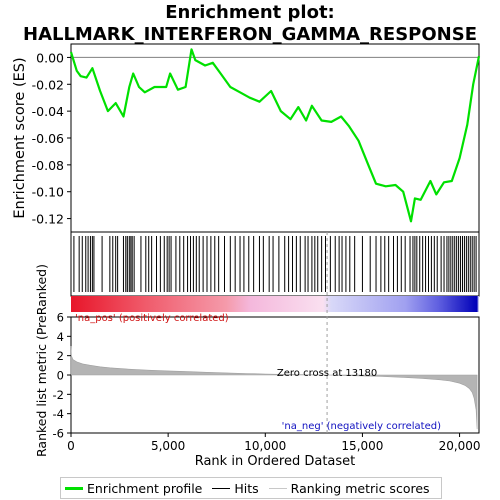 The image size is (500, 500). Describe the element at coordinates (221, 488) in the screenshot. I see `legend-swatch-hits` at that location.